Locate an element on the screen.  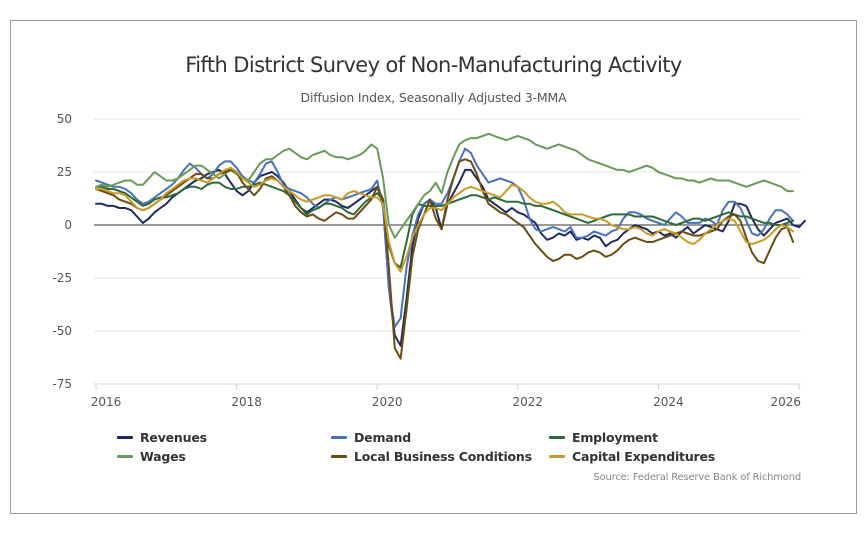
y-tick-label: -75 is located at coordinates (62, 384).